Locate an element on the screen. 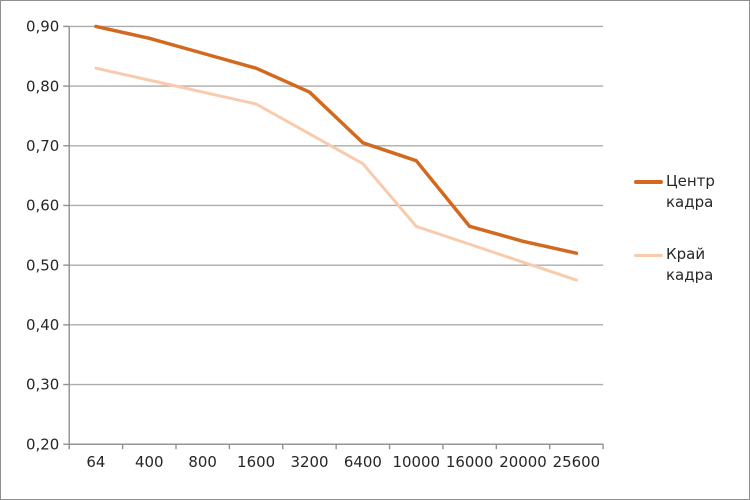  y-tick-label: 0,90 is located at coordinates (42, 27).